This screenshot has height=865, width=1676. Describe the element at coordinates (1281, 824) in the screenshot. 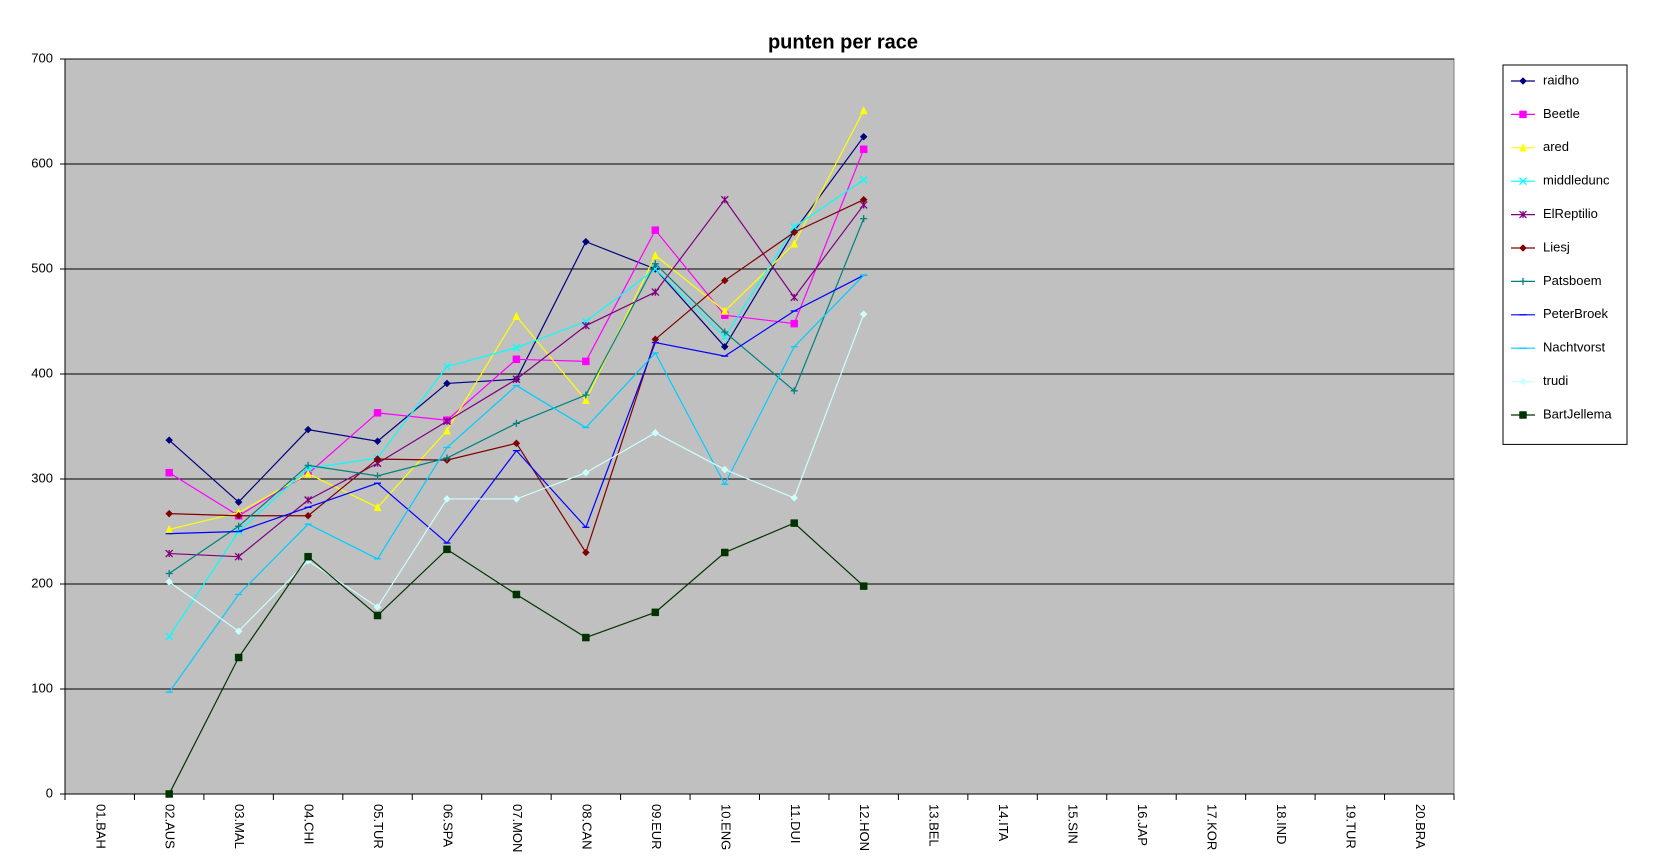

I see `x-tick-label: 18.IND` at that location.